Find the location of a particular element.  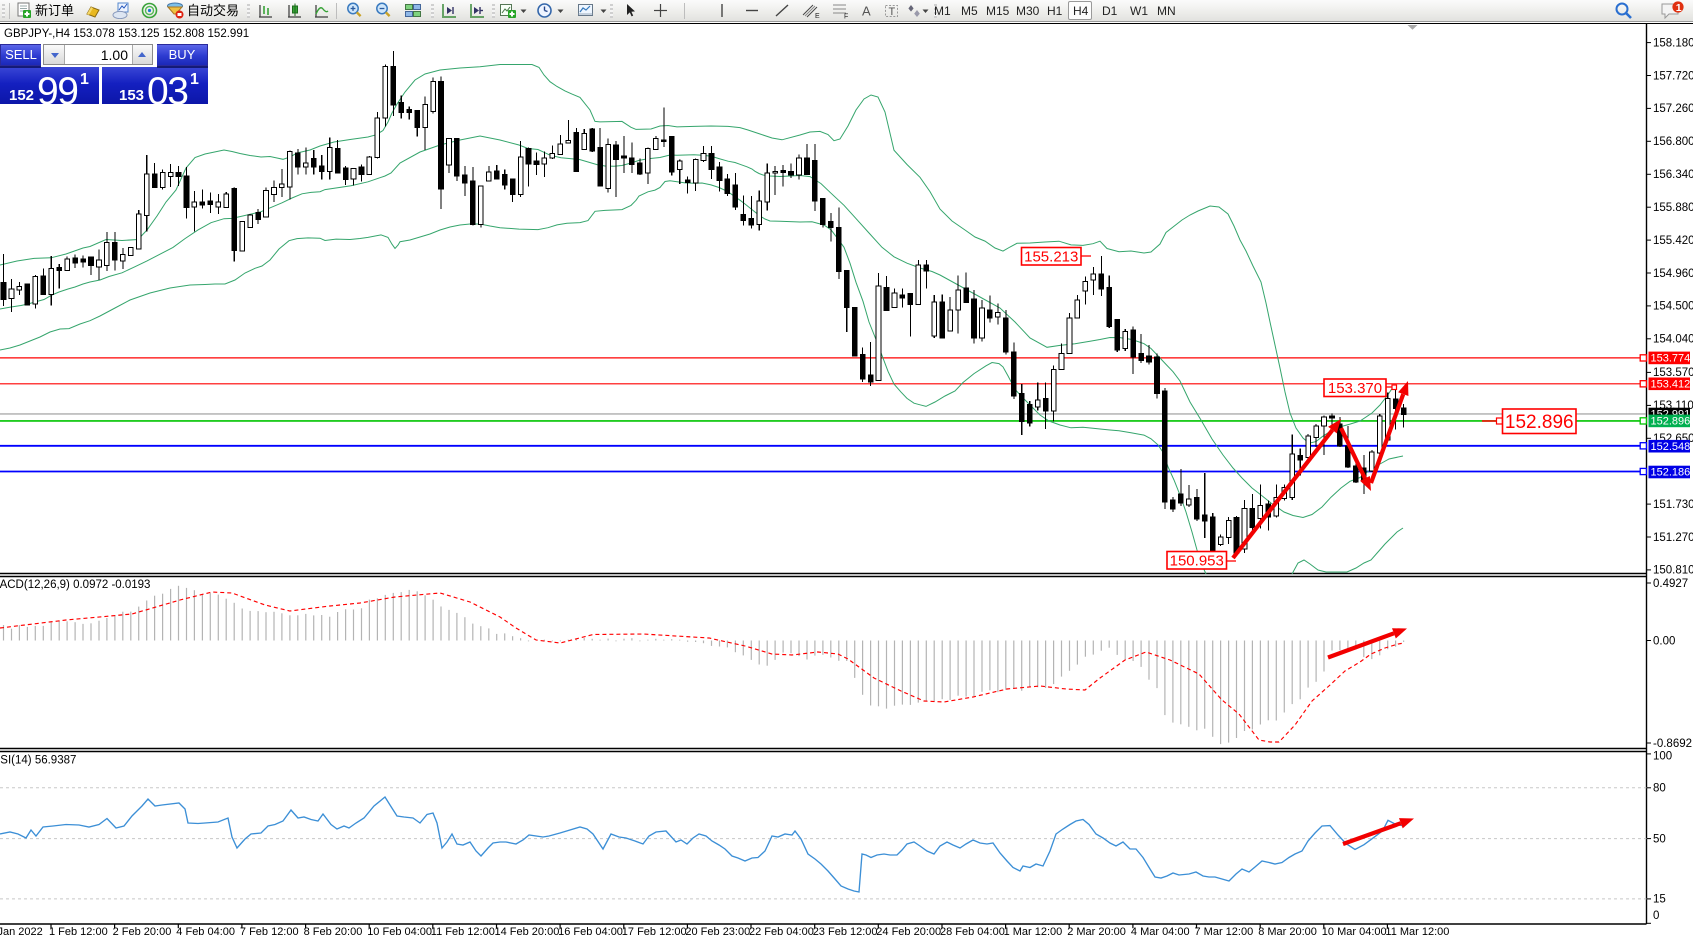

svg-text: 153.370 is located at coordinates (1355, 388).